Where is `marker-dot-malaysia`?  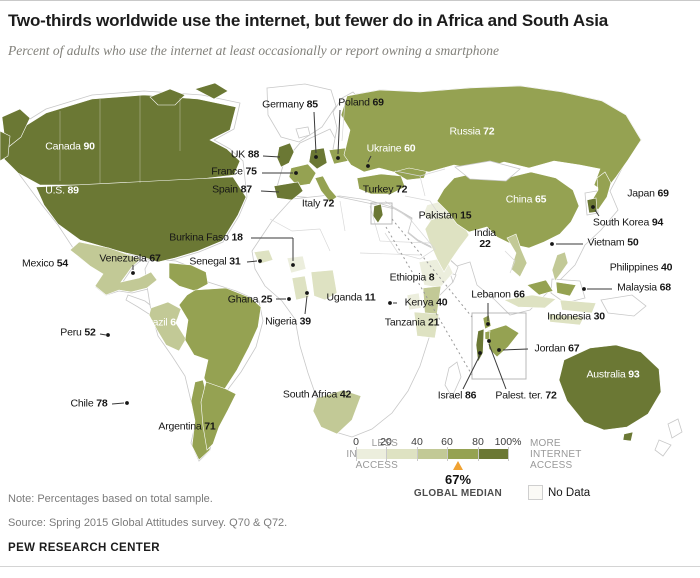 marker-dot-malaysia is located at coordinates (584, 289).